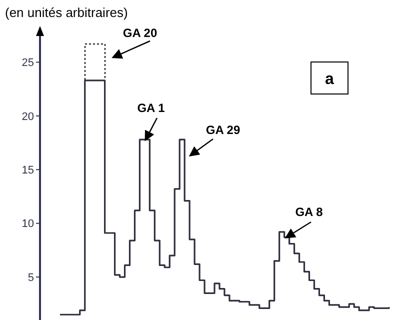  What do you see at coordinates (140, 33) in the screenshot?
I see `annotation: GA 20` at bounding box center [140, 33].